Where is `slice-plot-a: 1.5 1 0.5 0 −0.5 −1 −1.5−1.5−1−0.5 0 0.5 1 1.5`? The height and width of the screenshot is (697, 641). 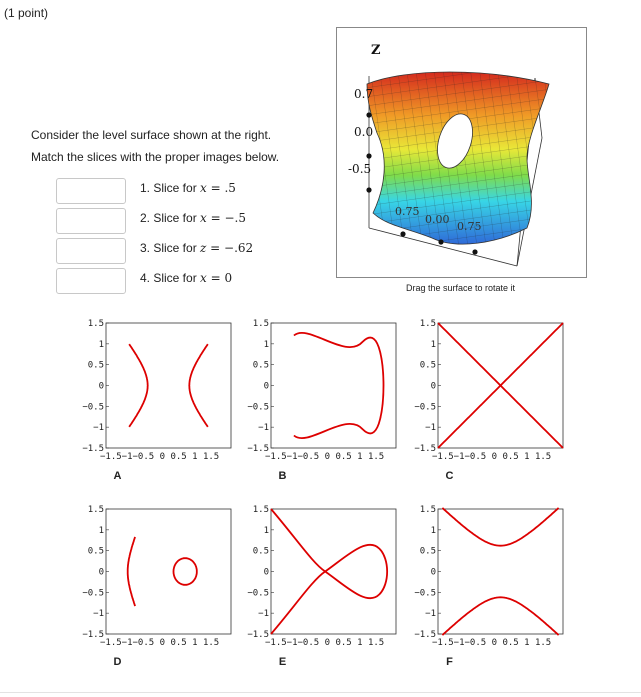 slice-plot-a: 1.5 1 0.5 0 −0.5 −1 −1.5−1.5−1−0.5 0 0.5 1 1.5 is located at coordinates (157, 390).